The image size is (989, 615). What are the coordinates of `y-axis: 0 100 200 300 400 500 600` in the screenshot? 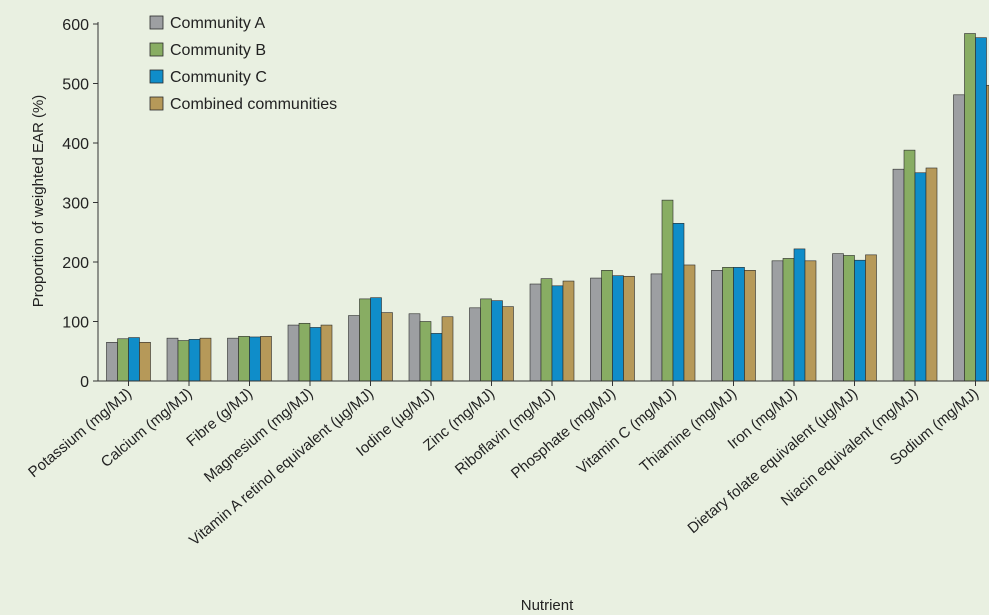 It's located at (80, 204).